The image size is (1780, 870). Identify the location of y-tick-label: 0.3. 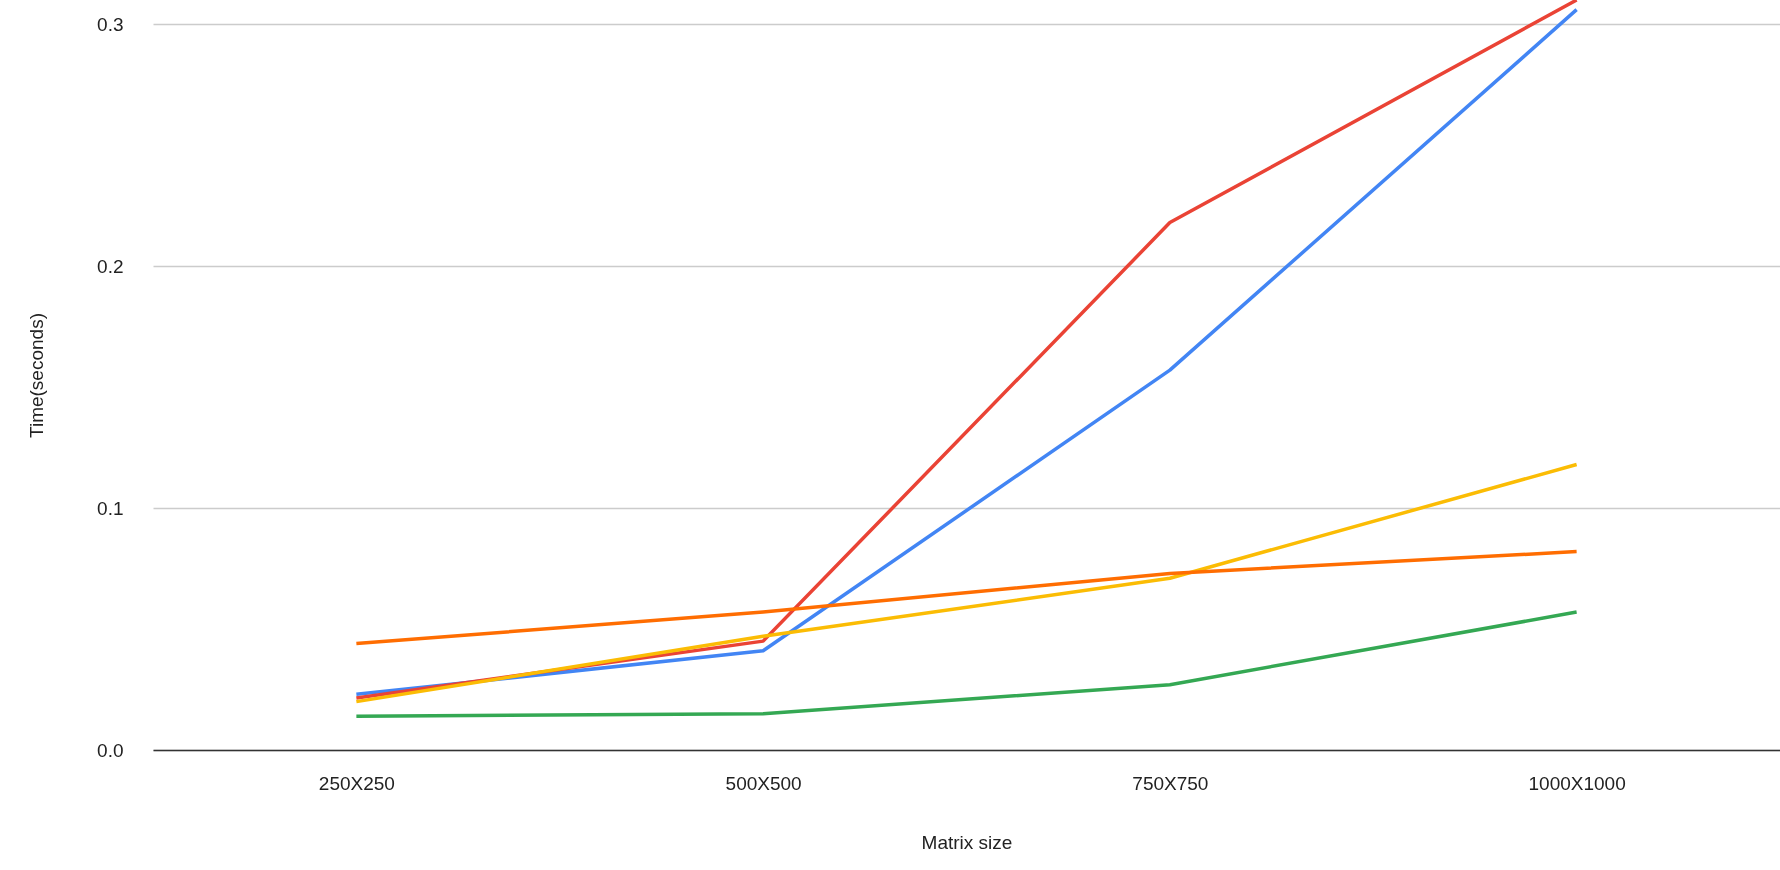
(110, 24).